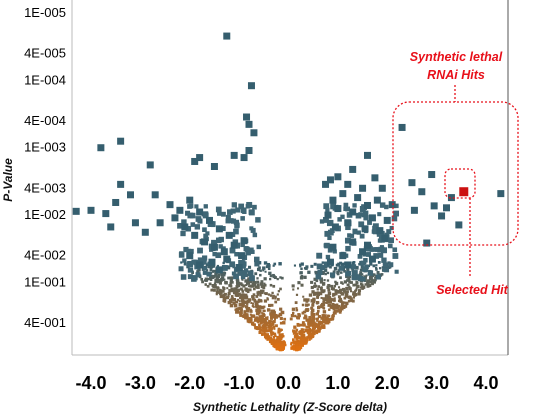 Image resolution: width=537 pixels, height=417 pixels. Describe the element at coordinates (455, 148) in the screenshot. I see `hits-callout: Synthetic lethal RNAi Hits` at that location.